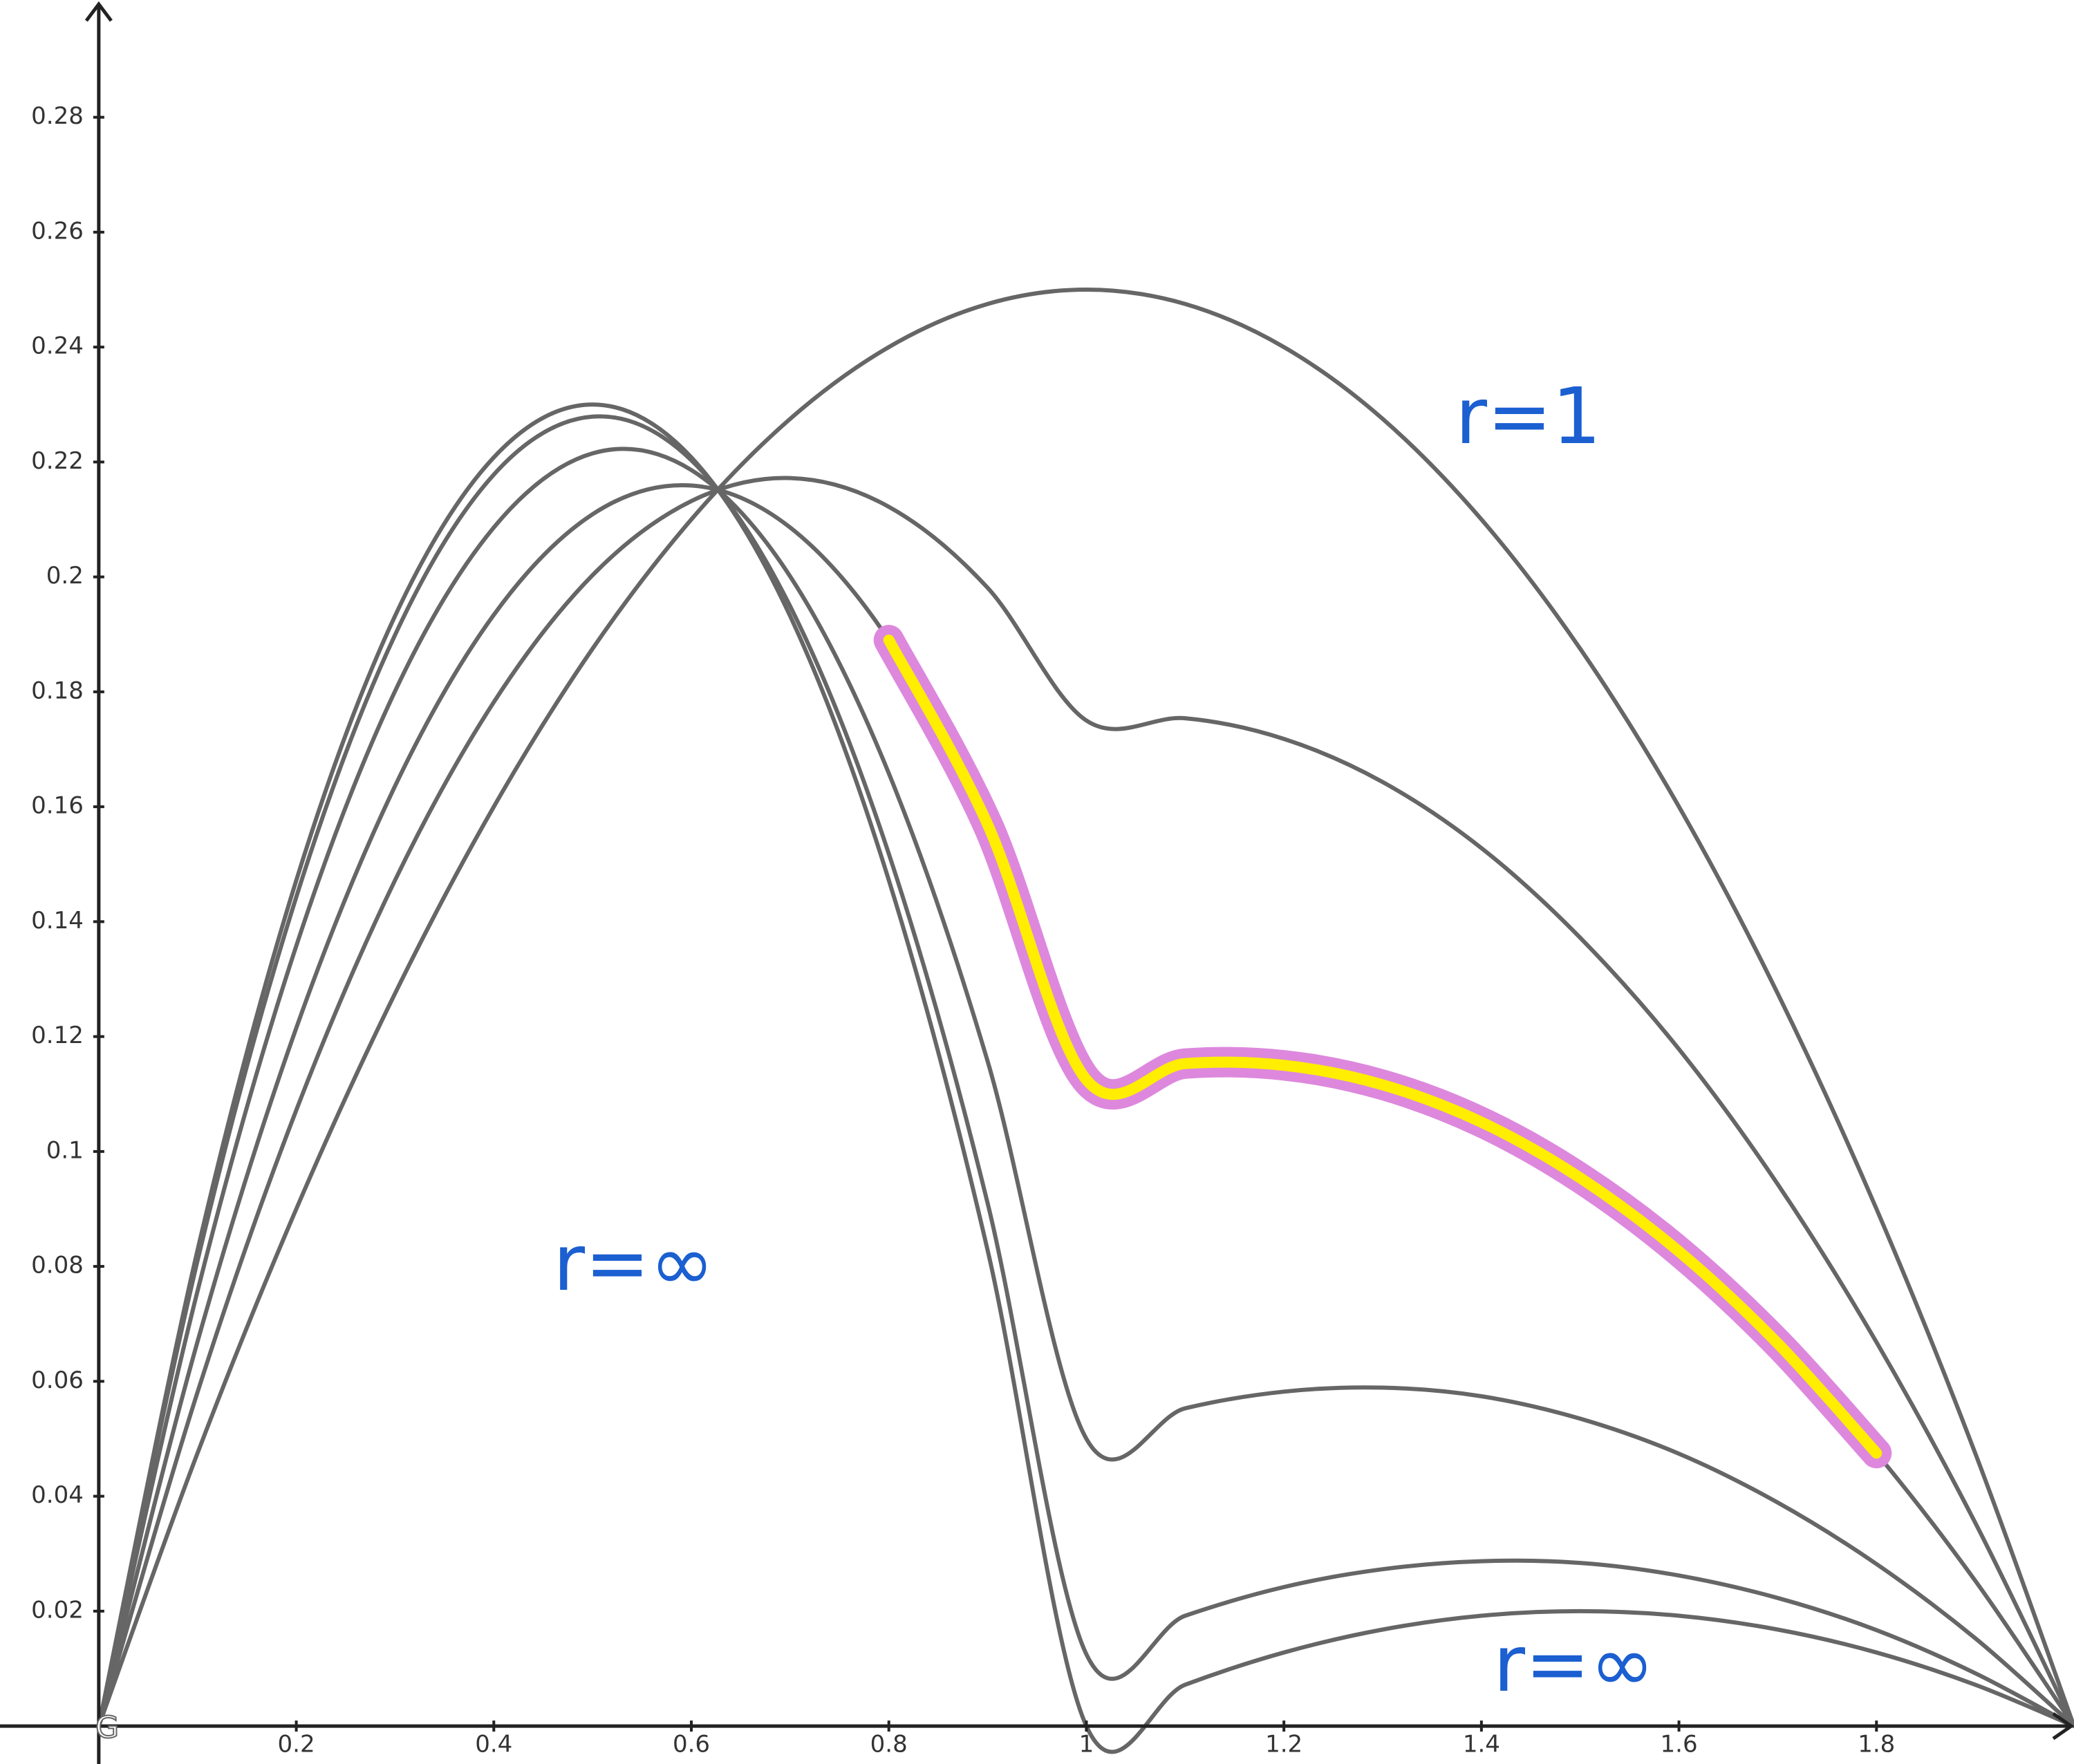 This screenshot has height=1764, width=2074. I want to click on x-tick-label: 0.8, so click(889, 1744).